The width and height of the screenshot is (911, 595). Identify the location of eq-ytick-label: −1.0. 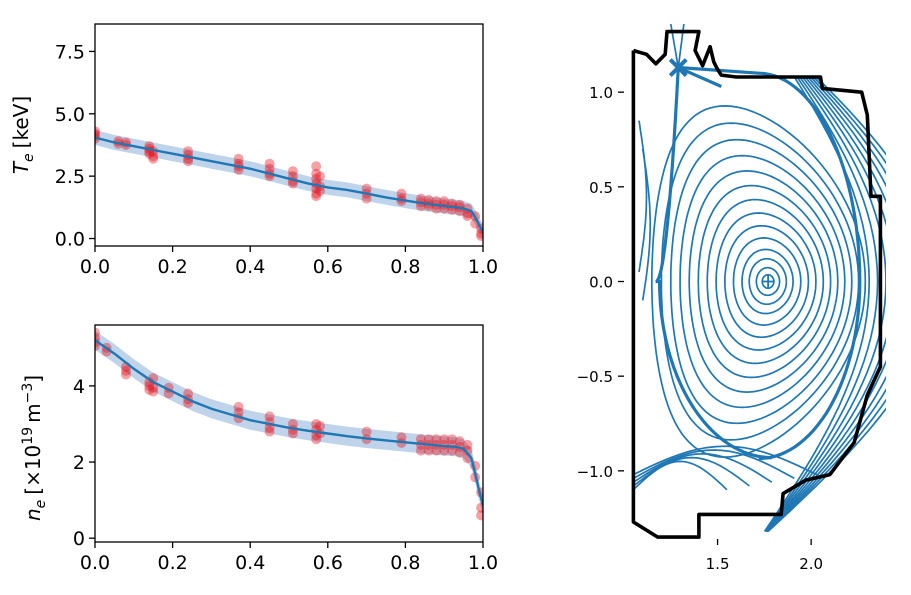
(595, 472).